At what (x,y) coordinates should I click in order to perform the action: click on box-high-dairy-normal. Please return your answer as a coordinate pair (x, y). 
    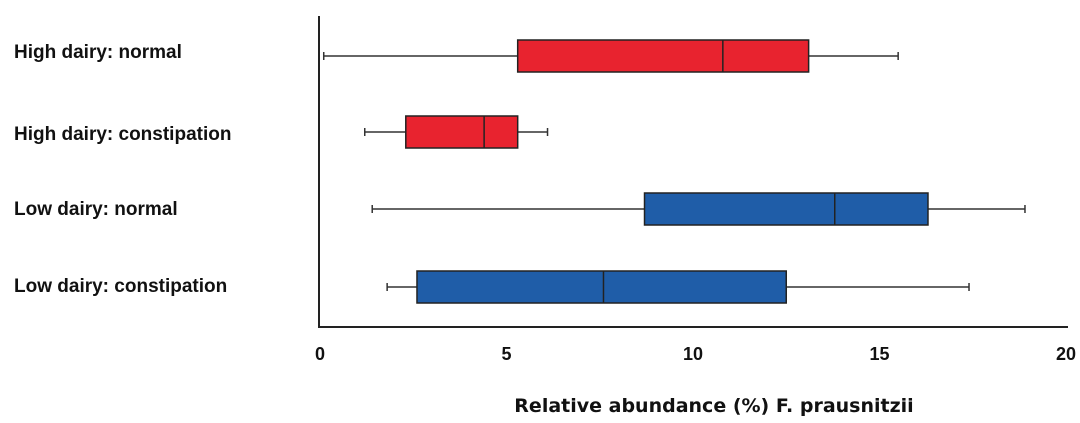
    Looking at the image, I should click on (610, 56).